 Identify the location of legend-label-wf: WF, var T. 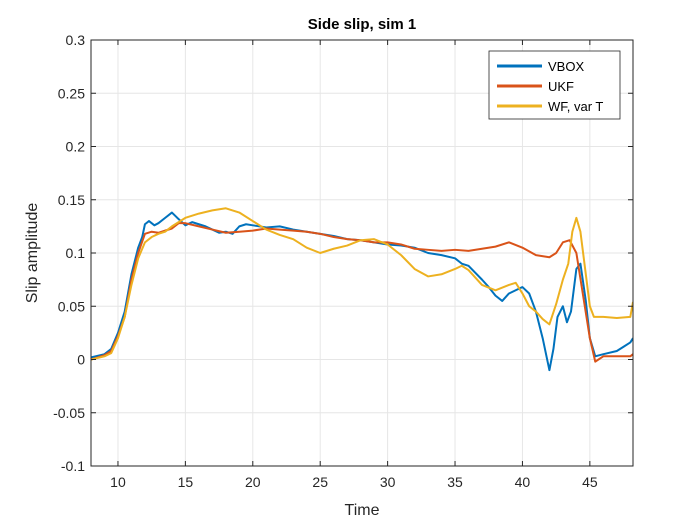
(575, 106).